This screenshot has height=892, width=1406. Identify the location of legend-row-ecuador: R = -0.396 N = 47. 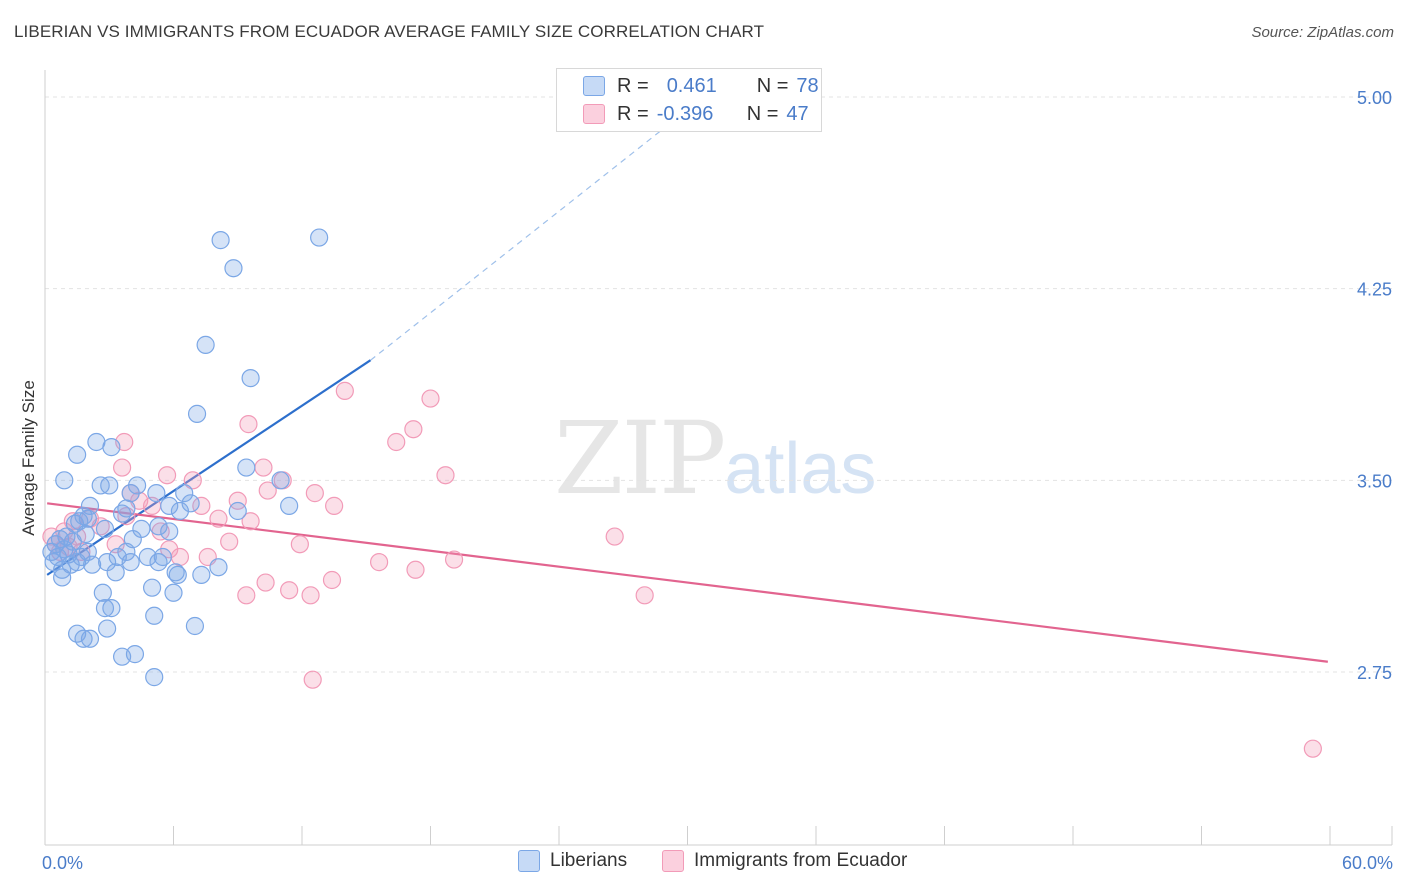
(696, 114).